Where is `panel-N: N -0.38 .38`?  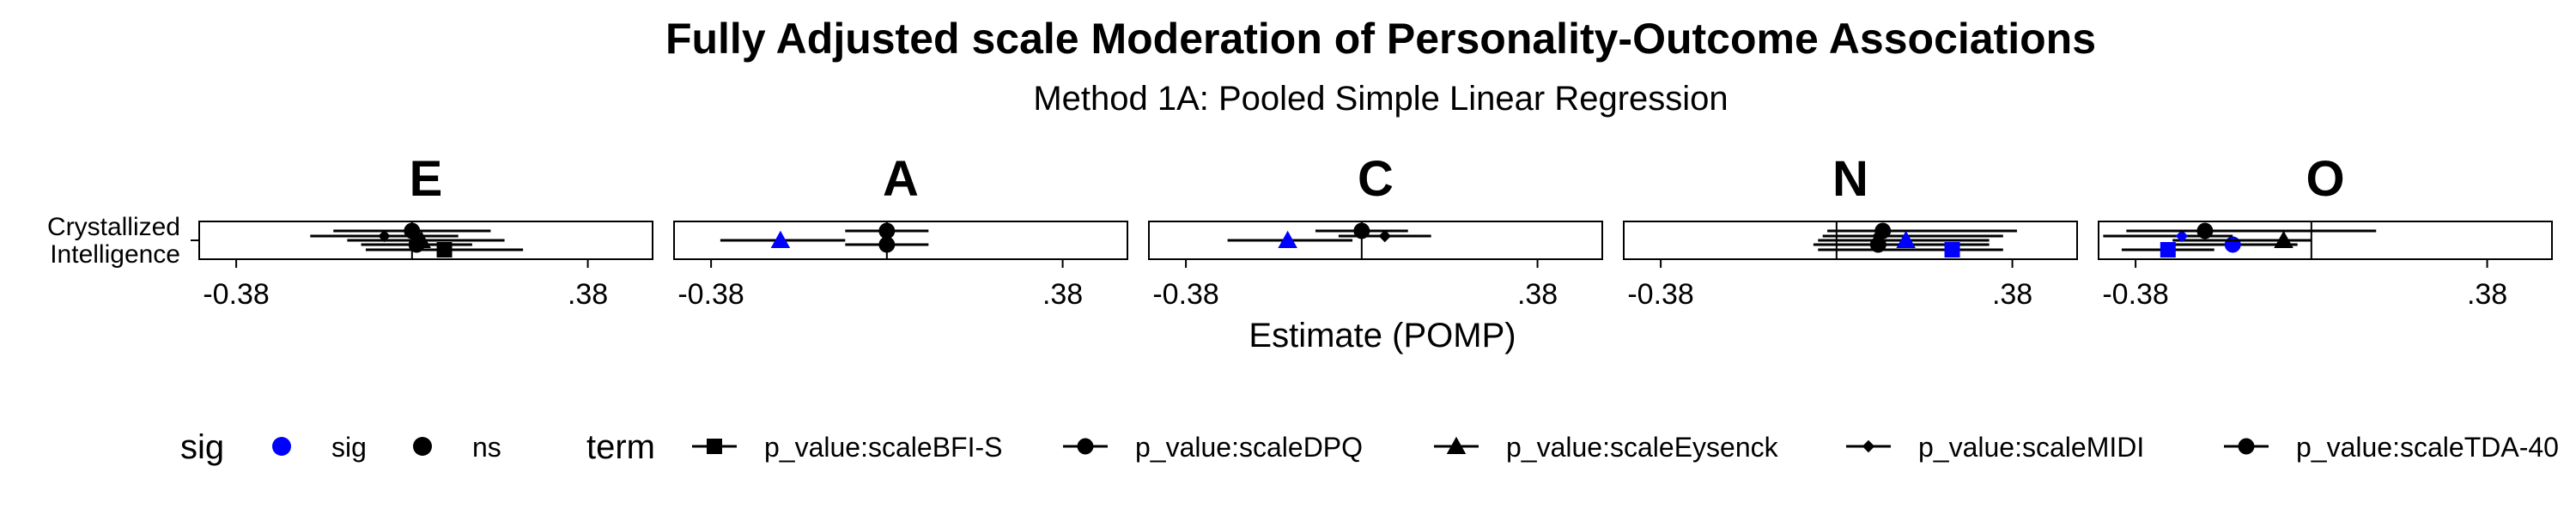
panel-N: N -0.38 .38 is located at coordinates (1850, 231).